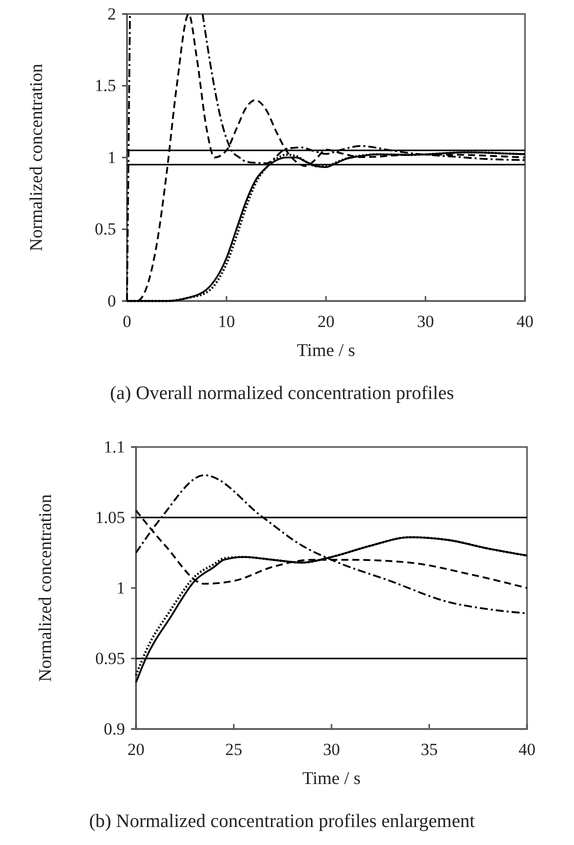 Image resolution: width=574 pixels, height=845 pixels. What do you see at coordinates (112, 300) in the screenshot?
I see `y-tick-label: 0` at bounding box center [112, 300].